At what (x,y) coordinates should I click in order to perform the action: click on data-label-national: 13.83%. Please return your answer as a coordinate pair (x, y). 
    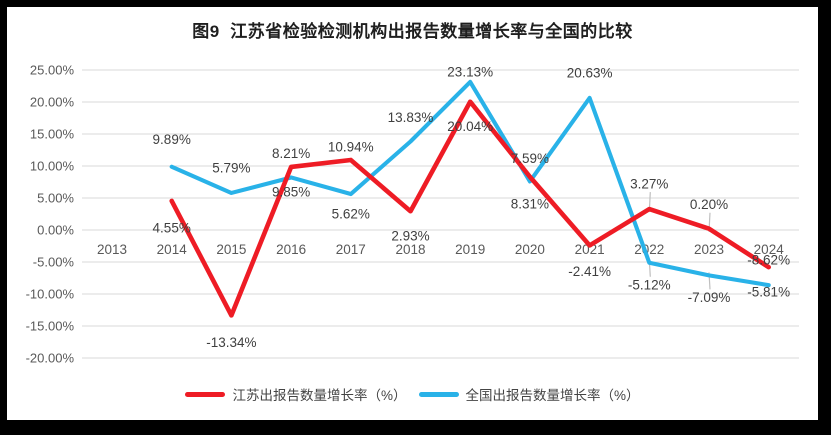
    Looking at the image, I should click on (411, 117).